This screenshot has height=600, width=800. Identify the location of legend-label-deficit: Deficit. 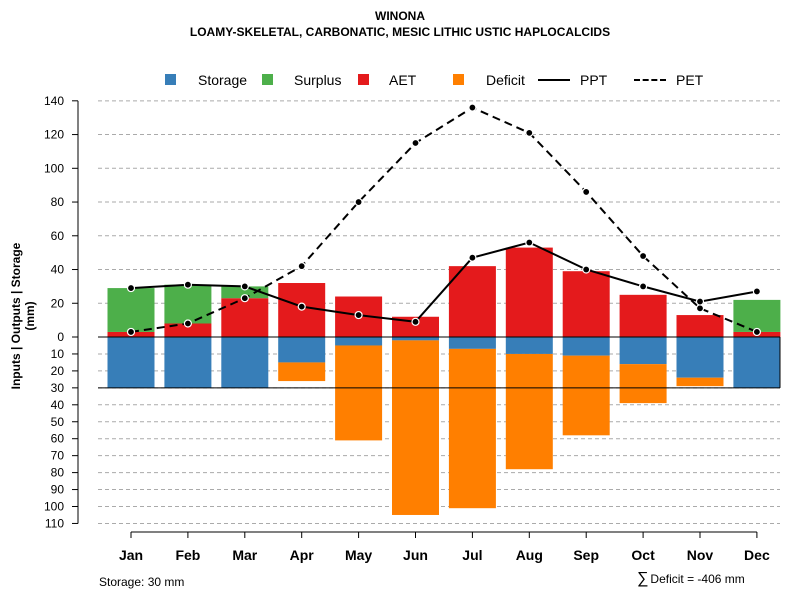
(505, 80).